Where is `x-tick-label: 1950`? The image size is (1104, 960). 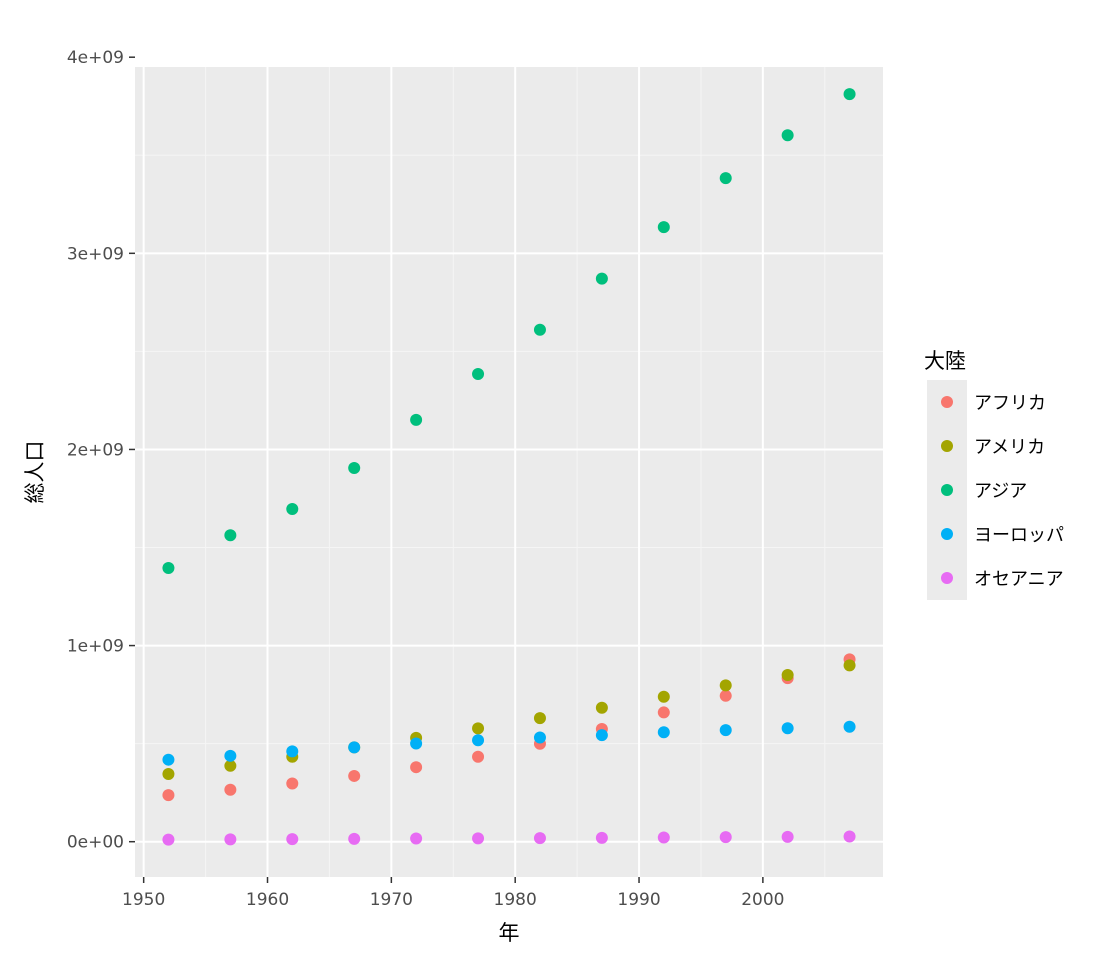
x-tick-label: 1950 is located at coordinates (143, 900).